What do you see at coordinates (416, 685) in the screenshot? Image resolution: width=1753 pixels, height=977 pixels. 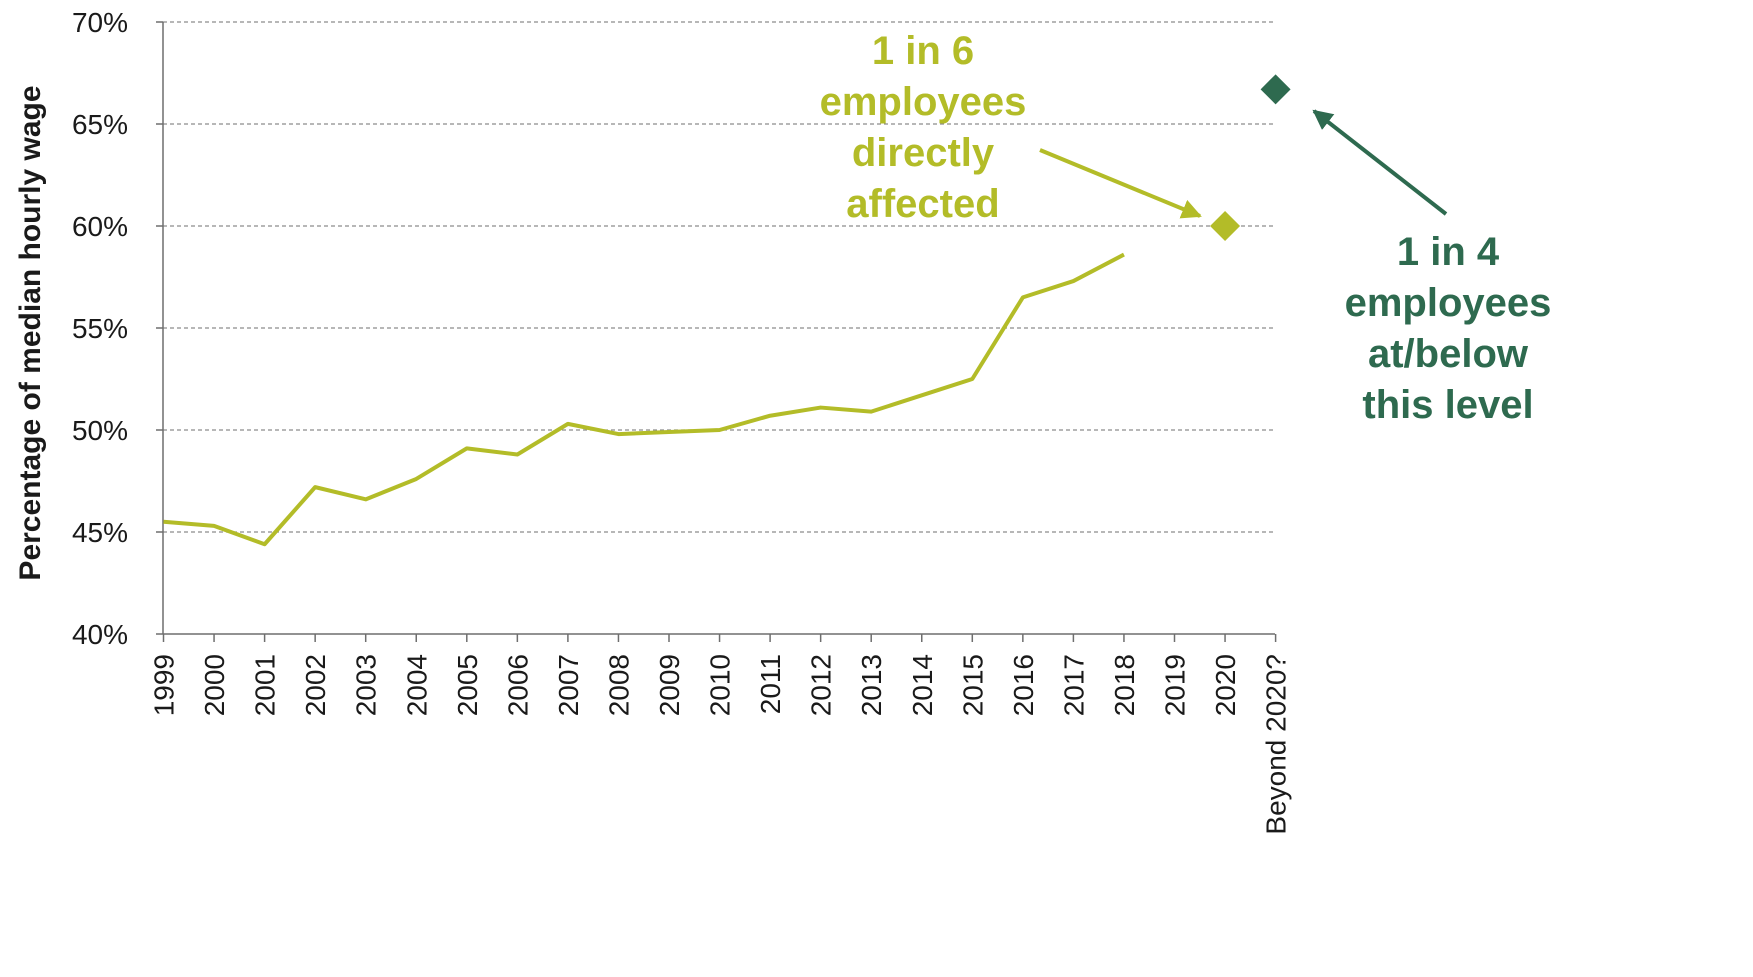 I see `x-tick-label: 2004` at bounding box center [416, 685].